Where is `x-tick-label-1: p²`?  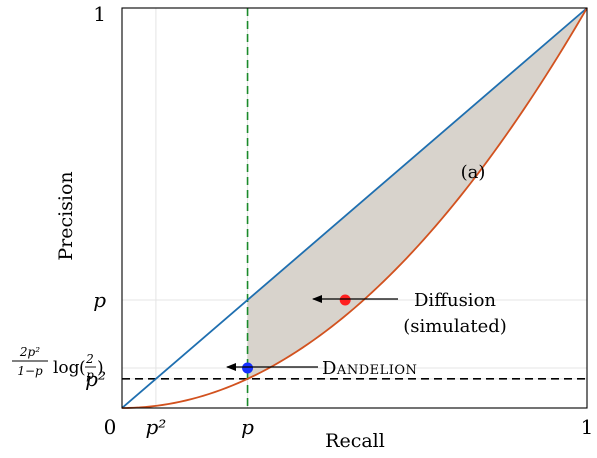 x-tick-label-1: p² is located at coordinates (155, 427).